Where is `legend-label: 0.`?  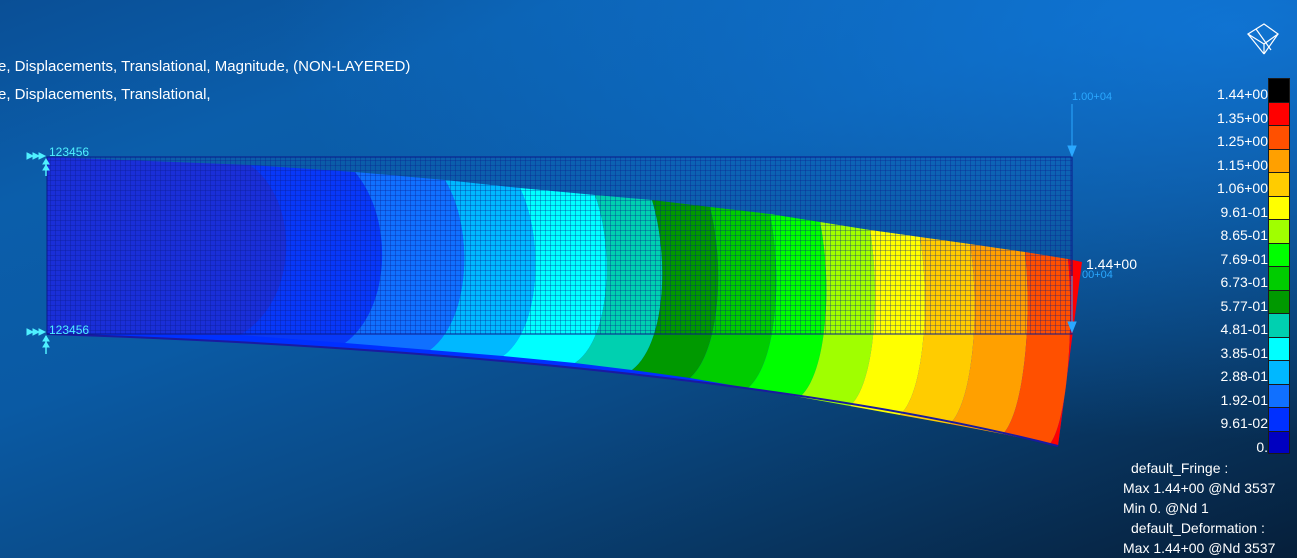
legend-label: 0. is located at coordinates (1262, 446).